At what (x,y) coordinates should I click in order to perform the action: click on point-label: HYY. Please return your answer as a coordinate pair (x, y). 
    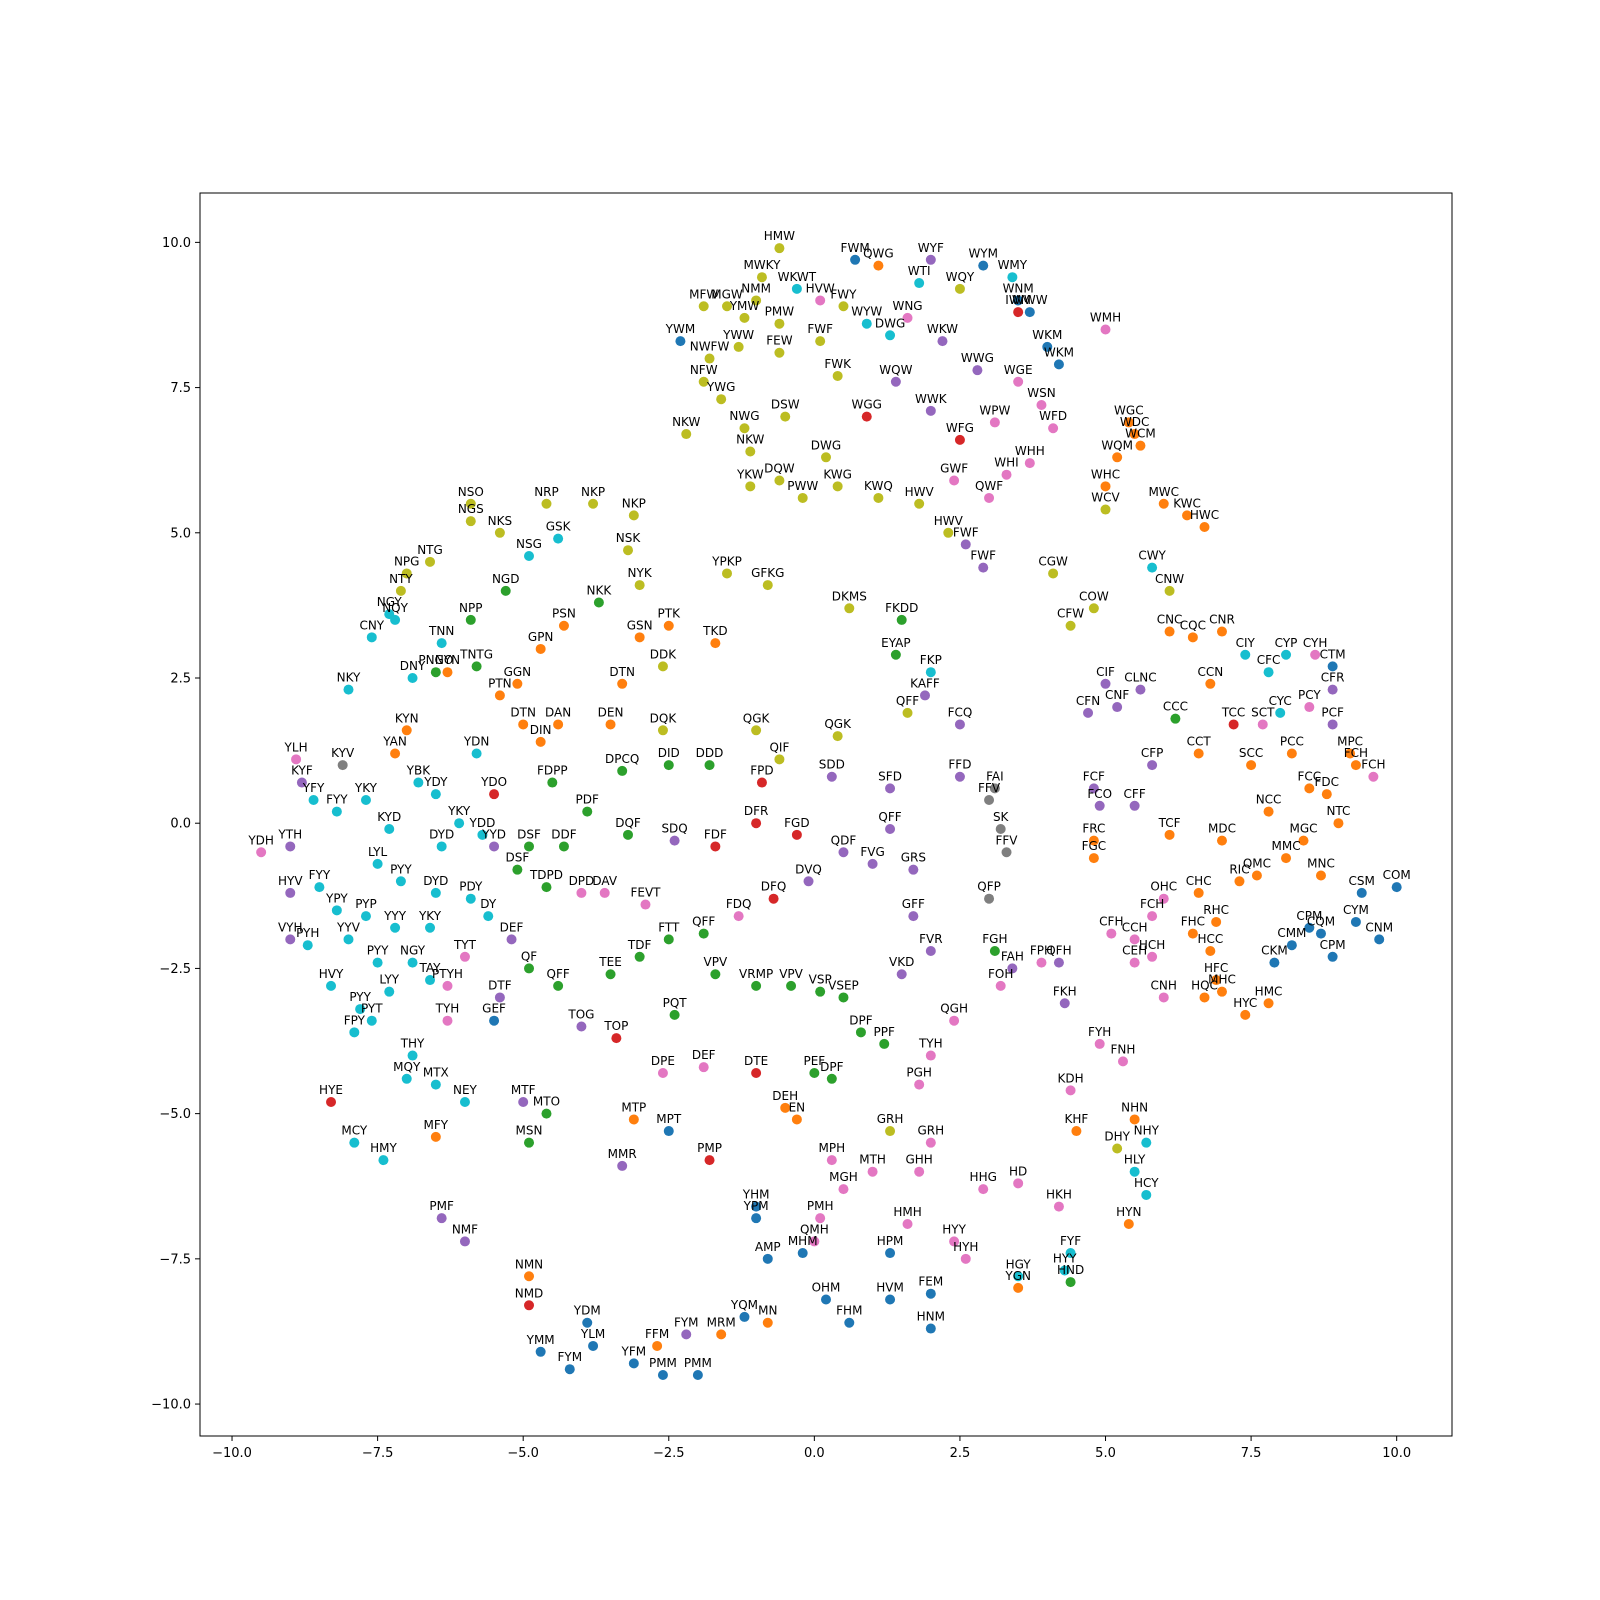
    Looking at the image, I should click on (1065, 1258).